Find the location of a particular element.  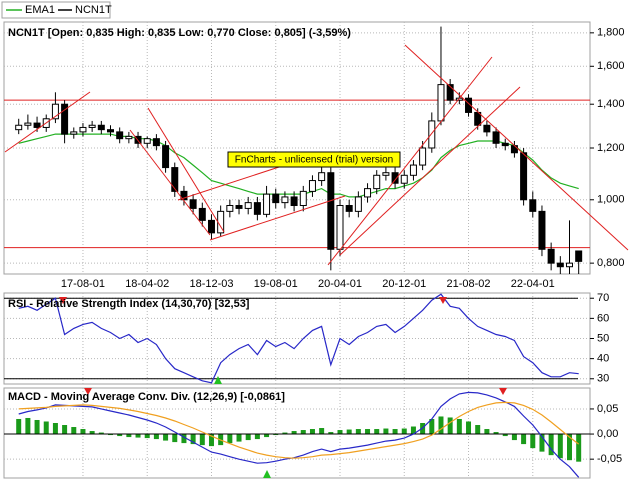

y-tick-label: 60 is located at coordinates (603, 318).